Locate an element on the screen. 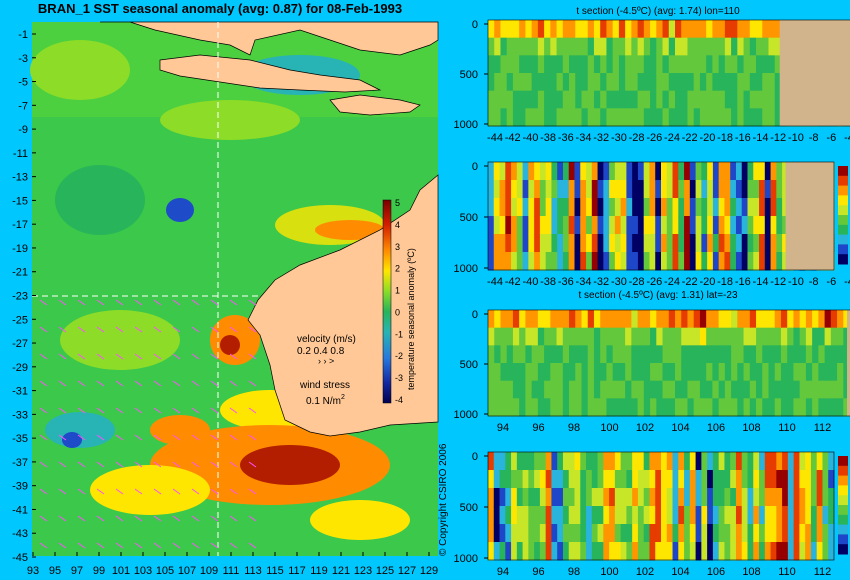 This screenshot has height=580, width=850. lat-tick-label: -9 is located at coordinates (23, 130).